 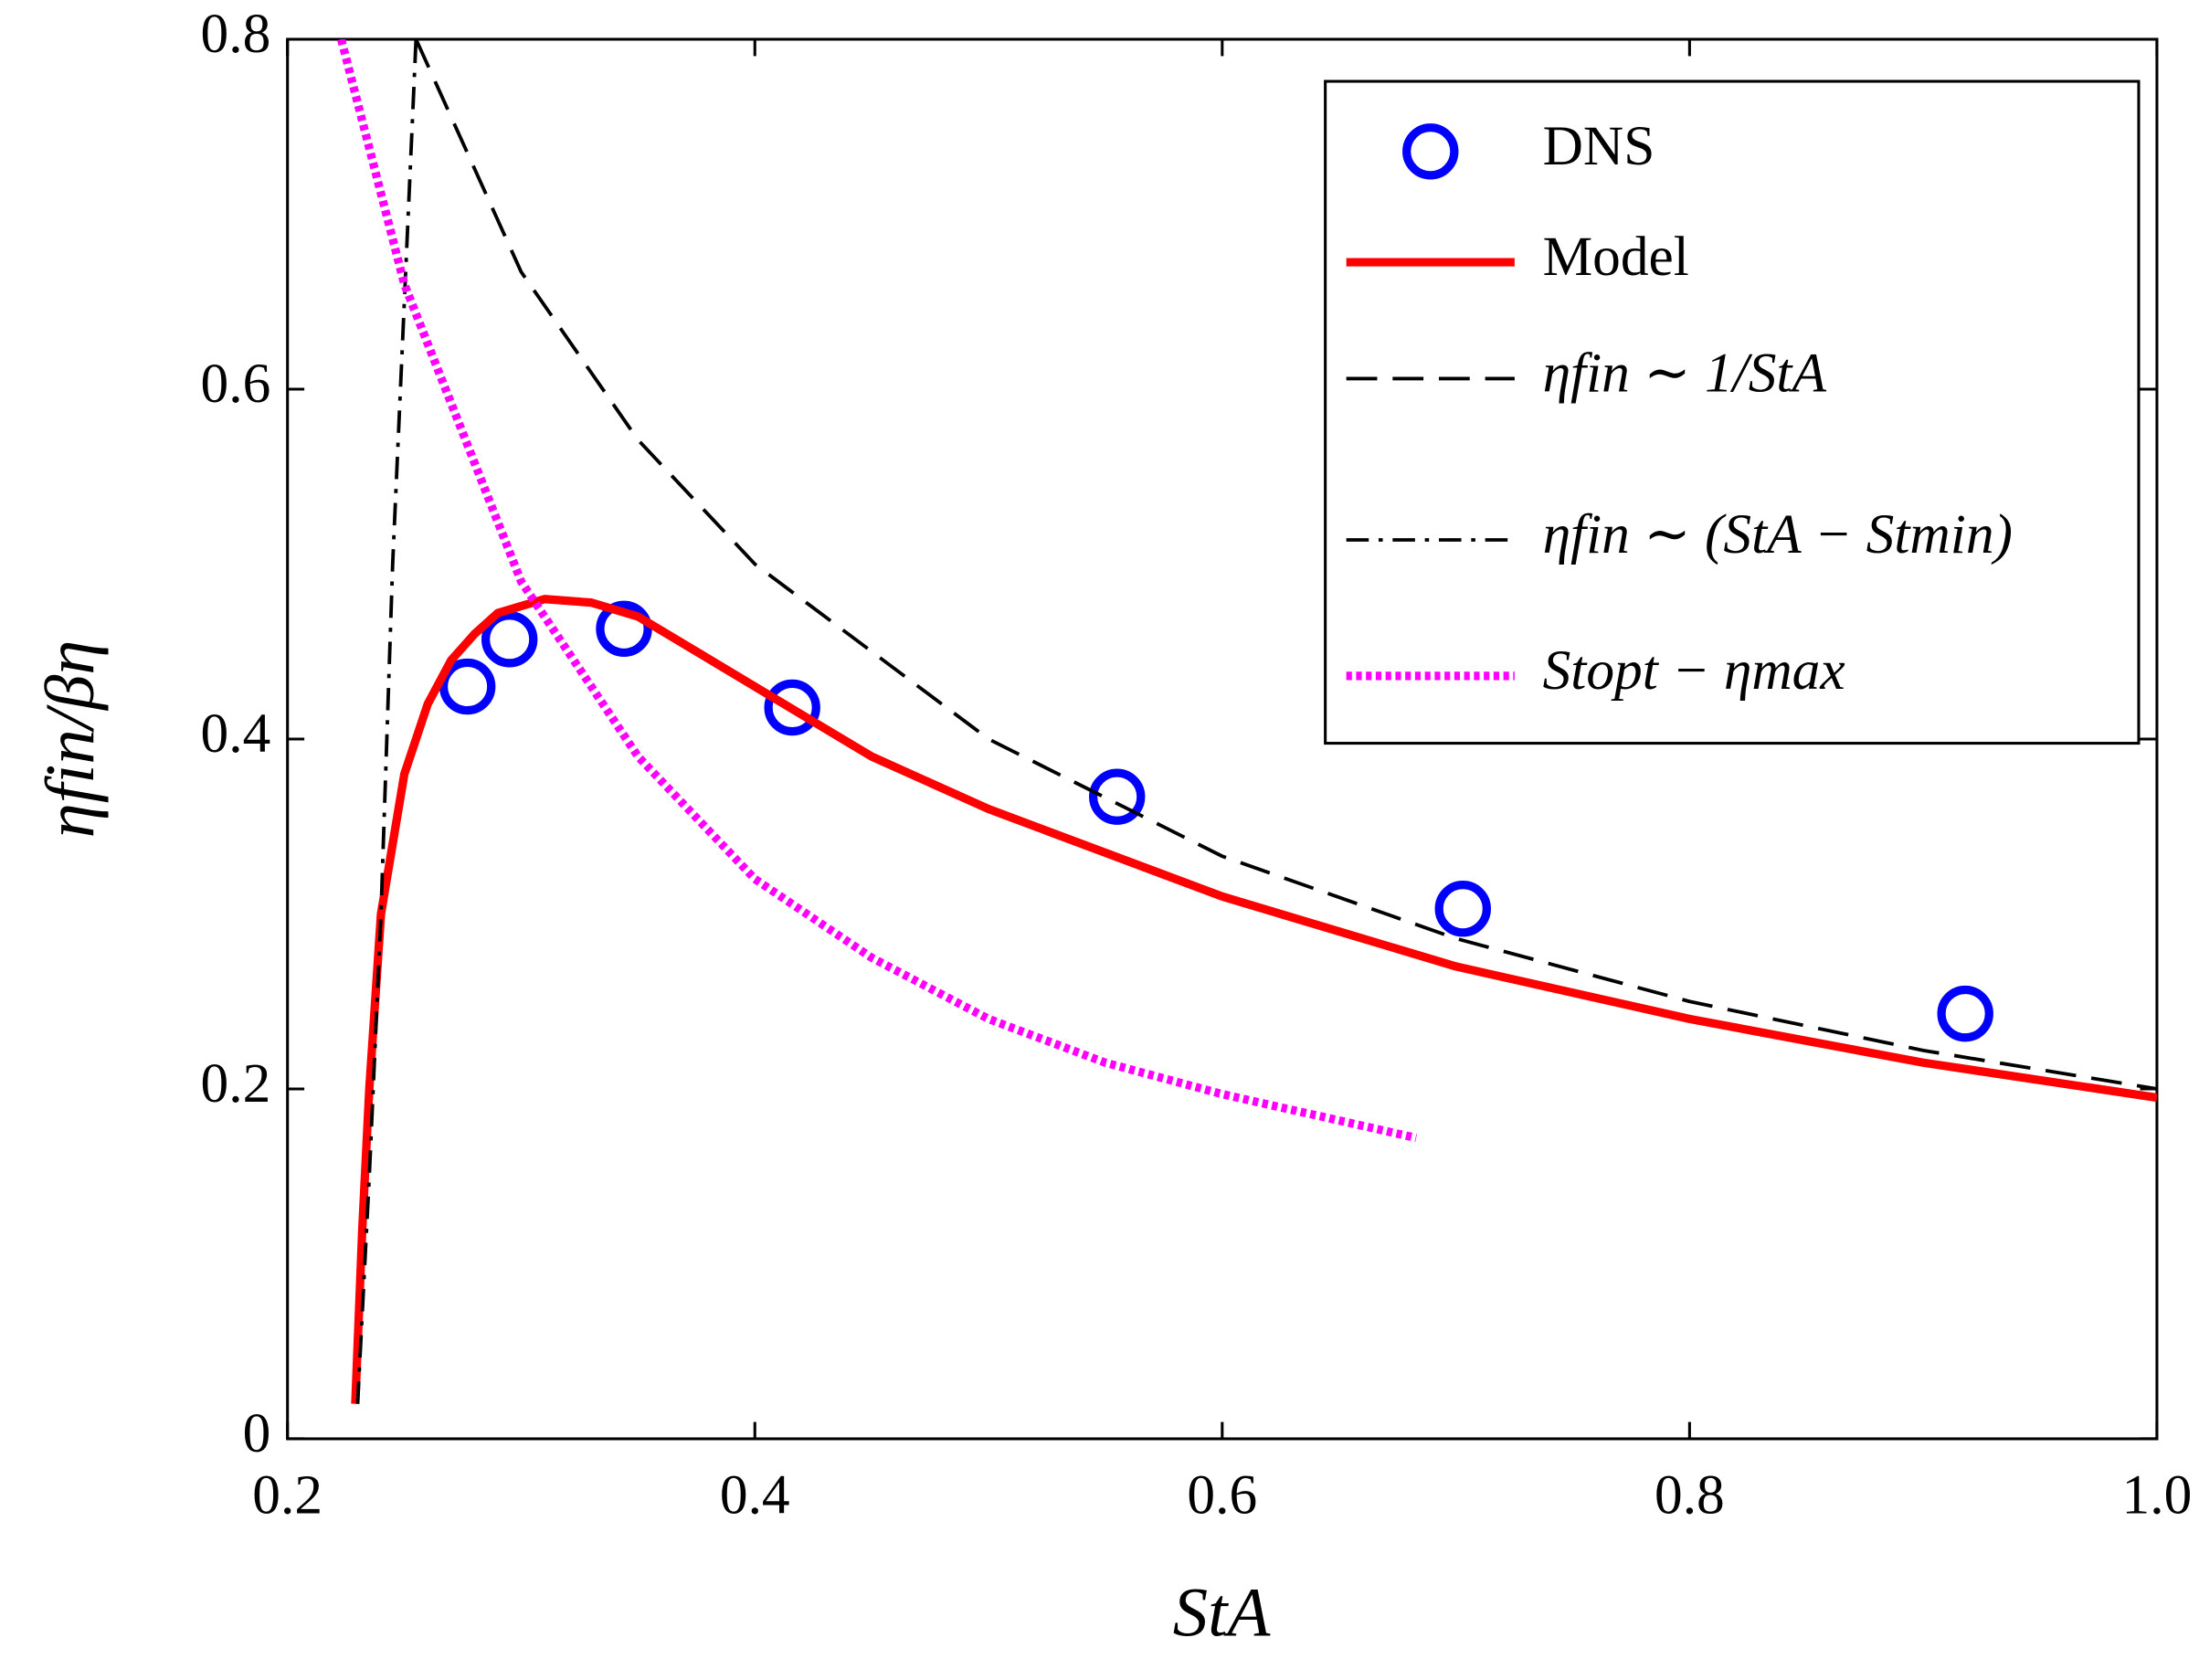 I want to click on series-line, so click(x=386, y=721).